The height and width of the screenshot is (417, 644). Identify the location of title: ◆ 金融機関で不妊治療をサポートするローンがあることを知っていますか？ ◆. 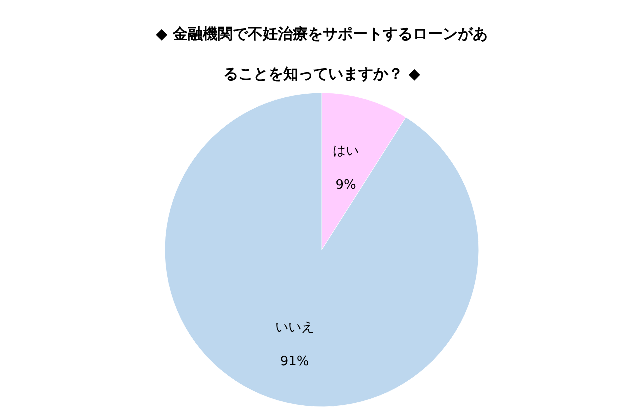
(322, 54).